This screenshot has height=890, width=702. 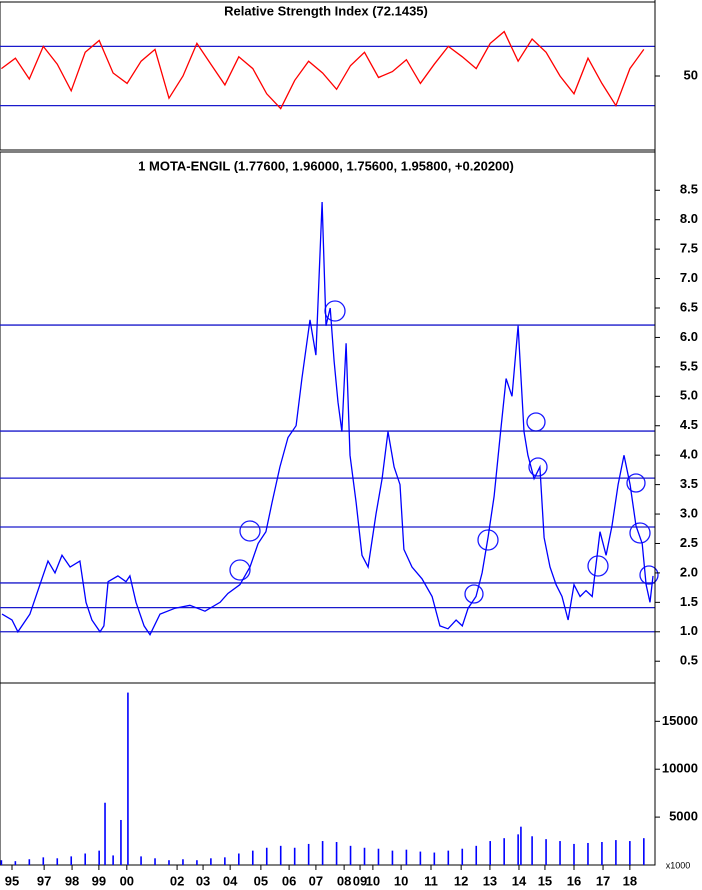 I want to click on y-tick-label: 4.5, so click(x=689, y=424).